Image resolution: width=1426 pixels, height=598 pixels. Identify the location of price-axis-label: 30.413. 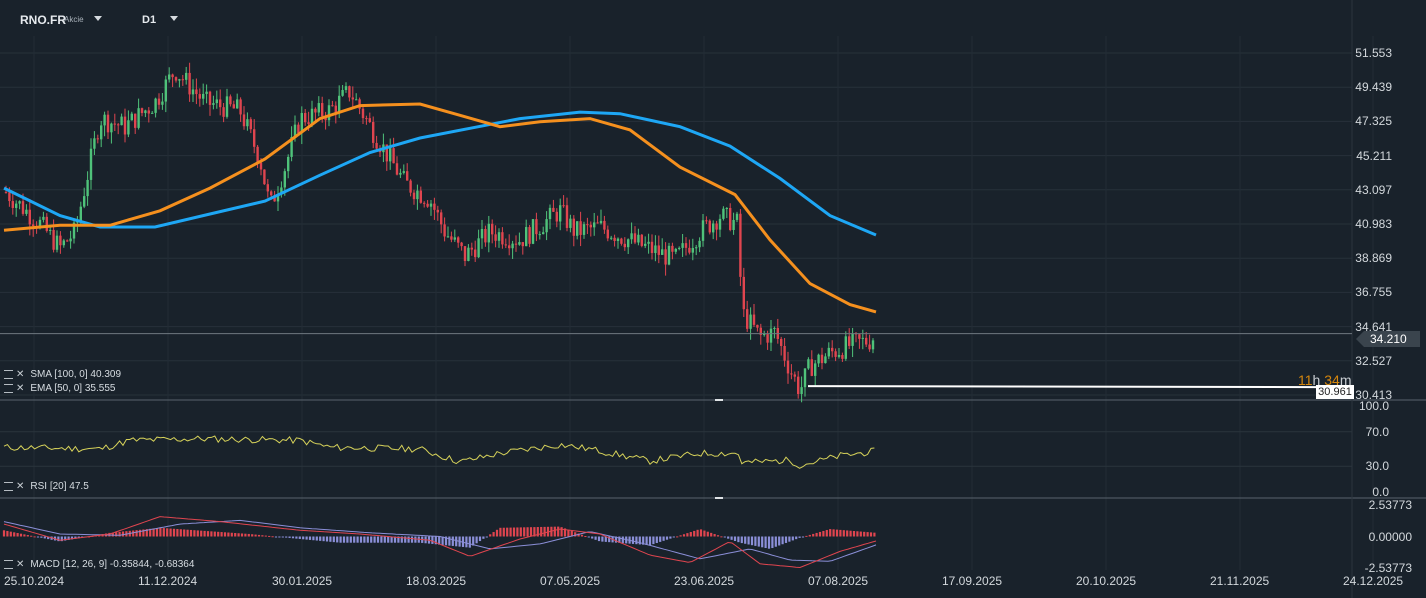
(1373, 395).